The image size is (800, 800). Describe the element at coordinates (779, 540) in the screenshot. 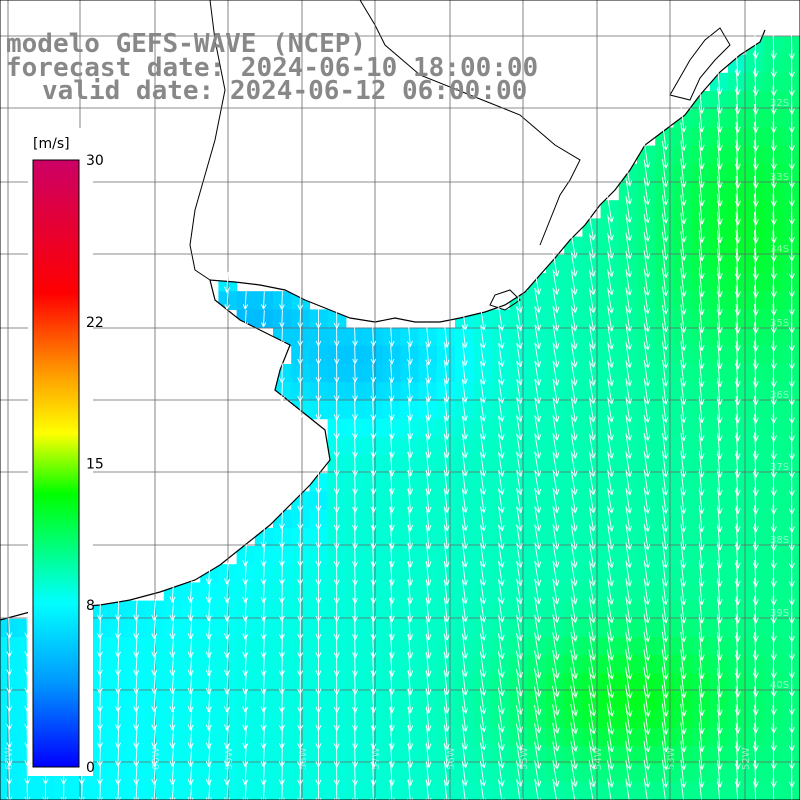

I see `lat-label: 38S` at that location.